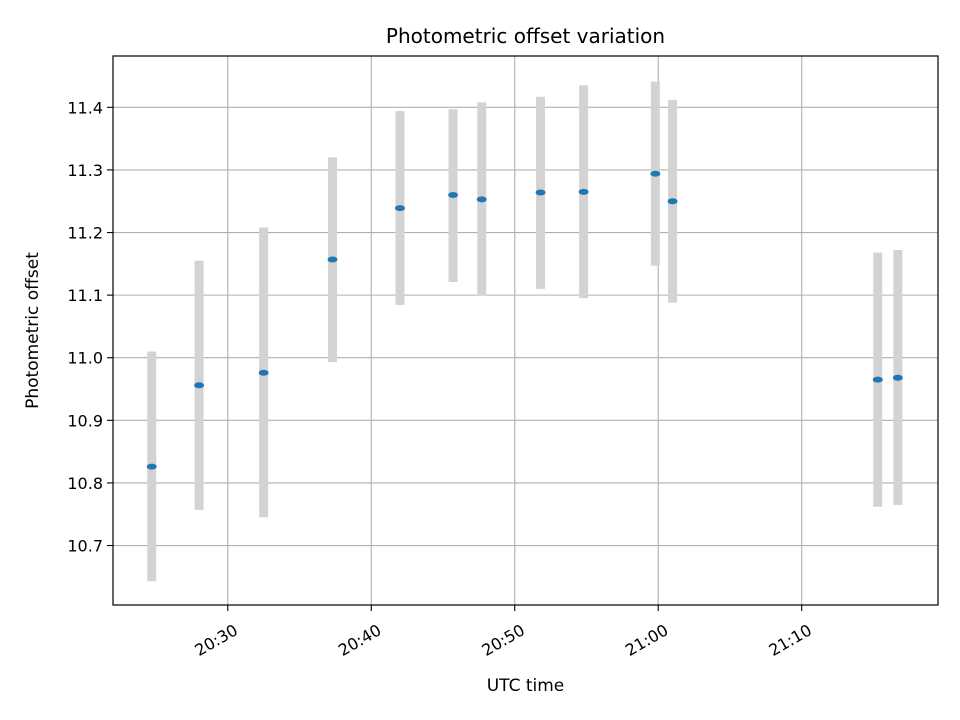 Image resolution: width=960 pixels, height=720 pixels. Describe the element at coordinates (85, 420) in the screenshot. I see `y-tick-label: 10.9` at that location.